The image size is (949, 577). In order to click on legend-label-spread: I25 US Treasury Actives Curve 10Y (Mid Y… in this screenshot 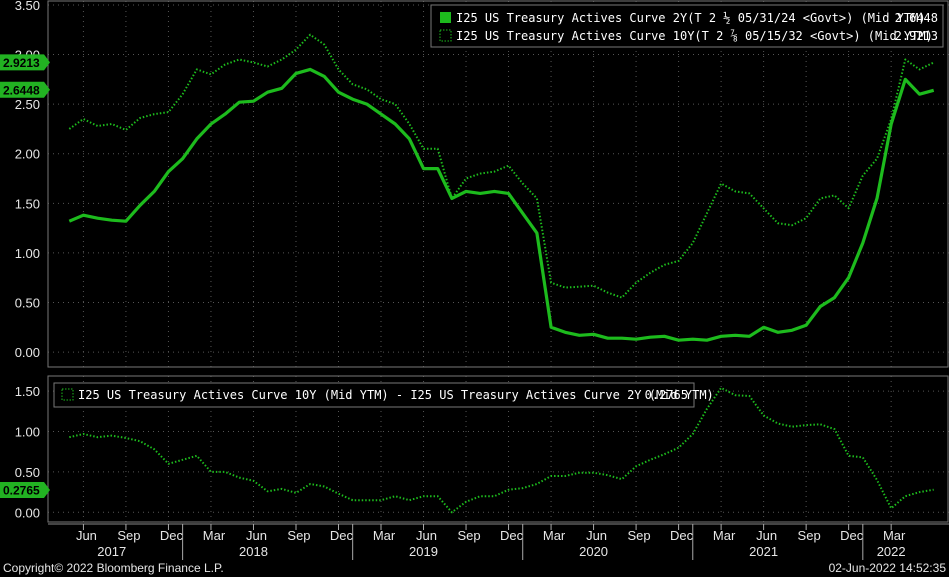, I will do `click(396, 395)`.